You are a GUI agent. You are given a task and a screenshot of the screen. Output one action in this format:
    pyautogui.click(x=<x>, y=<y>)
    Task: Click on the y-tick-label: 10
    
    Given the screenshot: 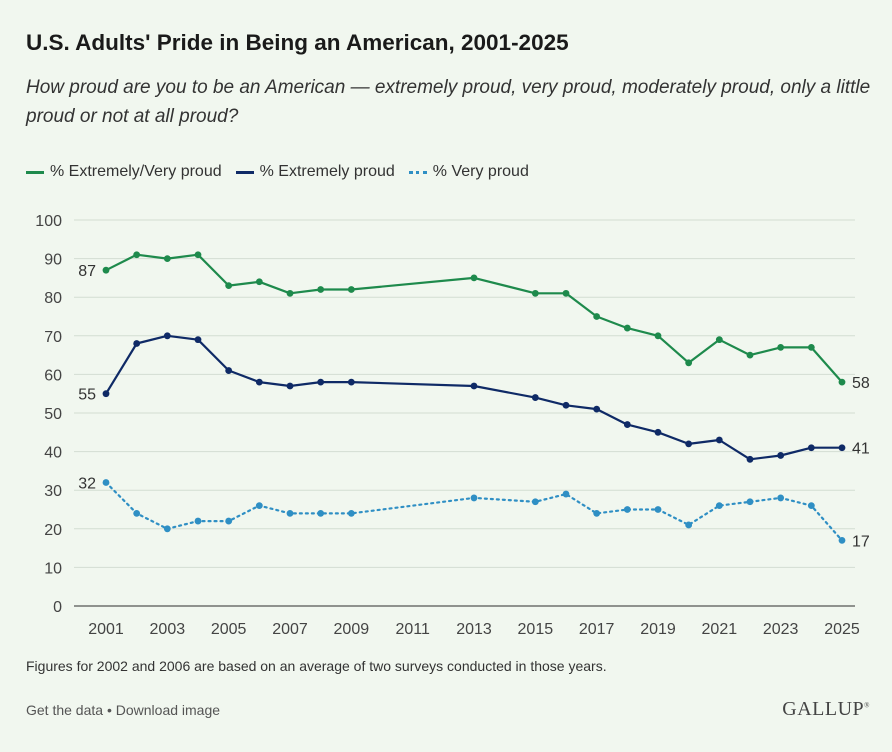 What is the action you would take?
    pyautogui.click(x=53, y=568)
    